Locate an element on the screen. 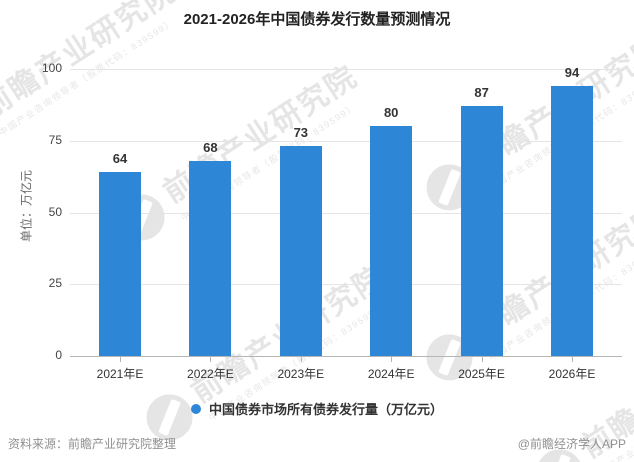 Image resolution: width=634 pixels, height=462 pixels. legend-marker-icon is located at coordinates (195, 408).